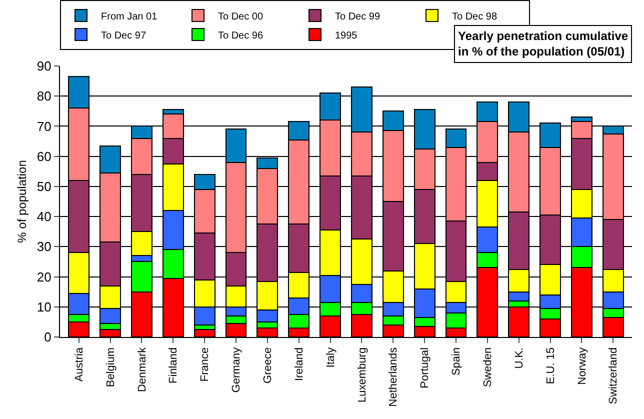 The width and height of the screenshot is (644, 419). I want to click on y-tick-label: 20, so click(44, 276).